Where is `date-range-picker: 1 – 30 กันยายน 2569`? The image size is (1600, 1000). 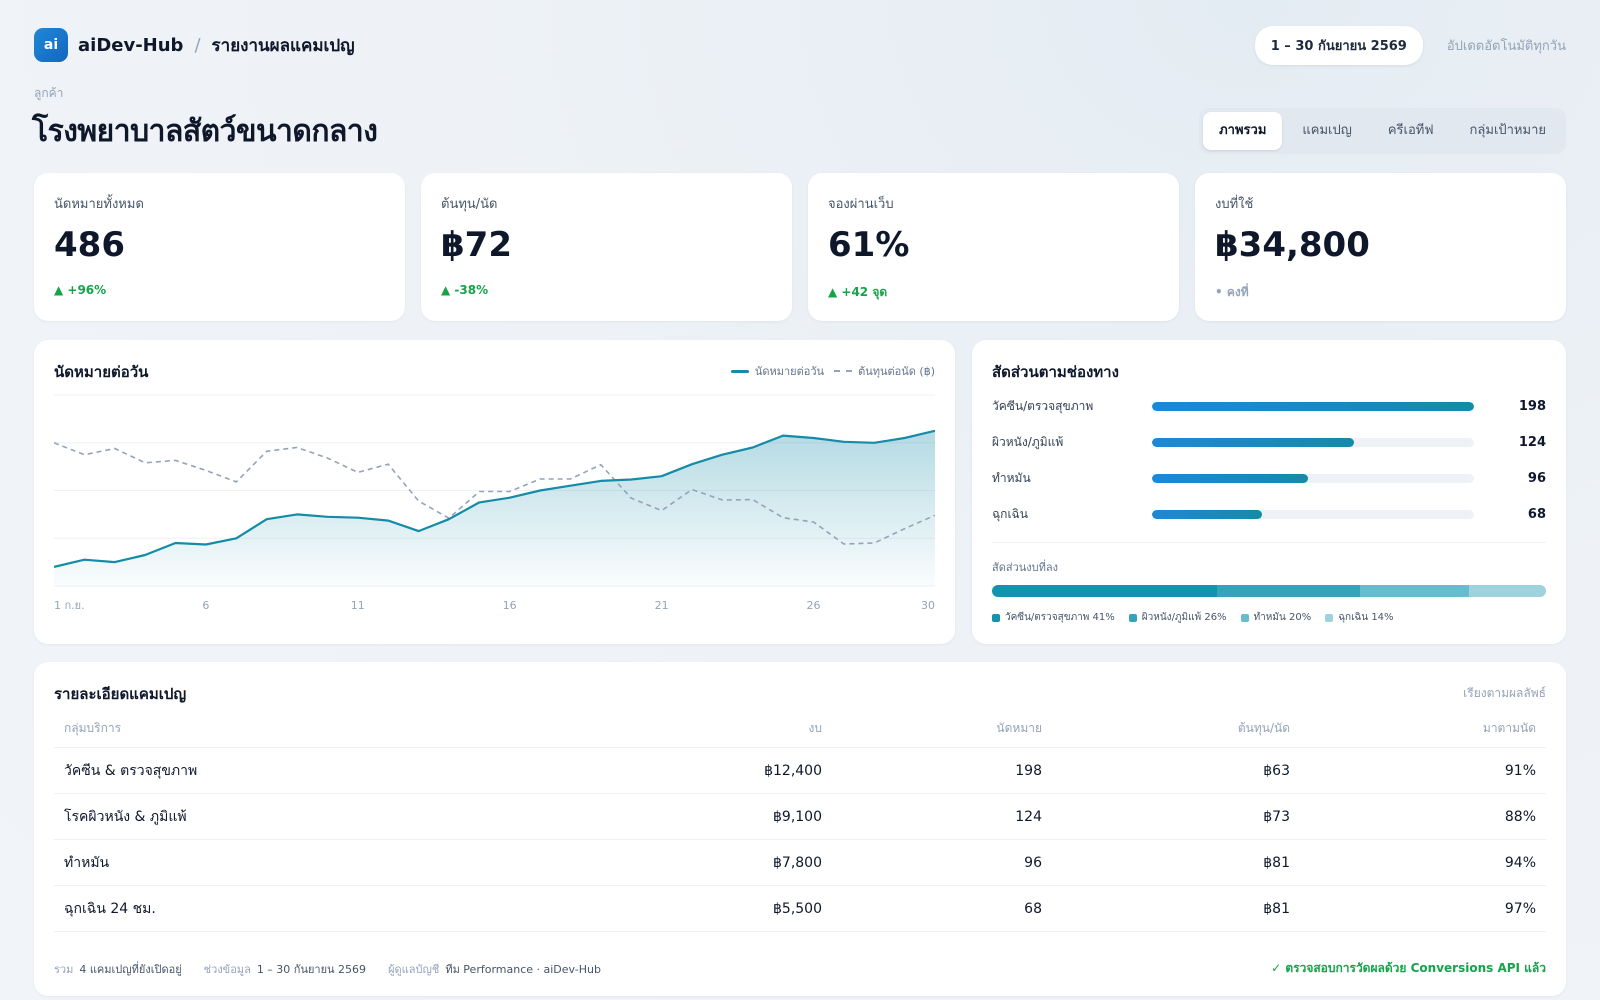 date-range-picker: 1 – 30 กันยายน 2569 is located at coordinates (1338, 45).